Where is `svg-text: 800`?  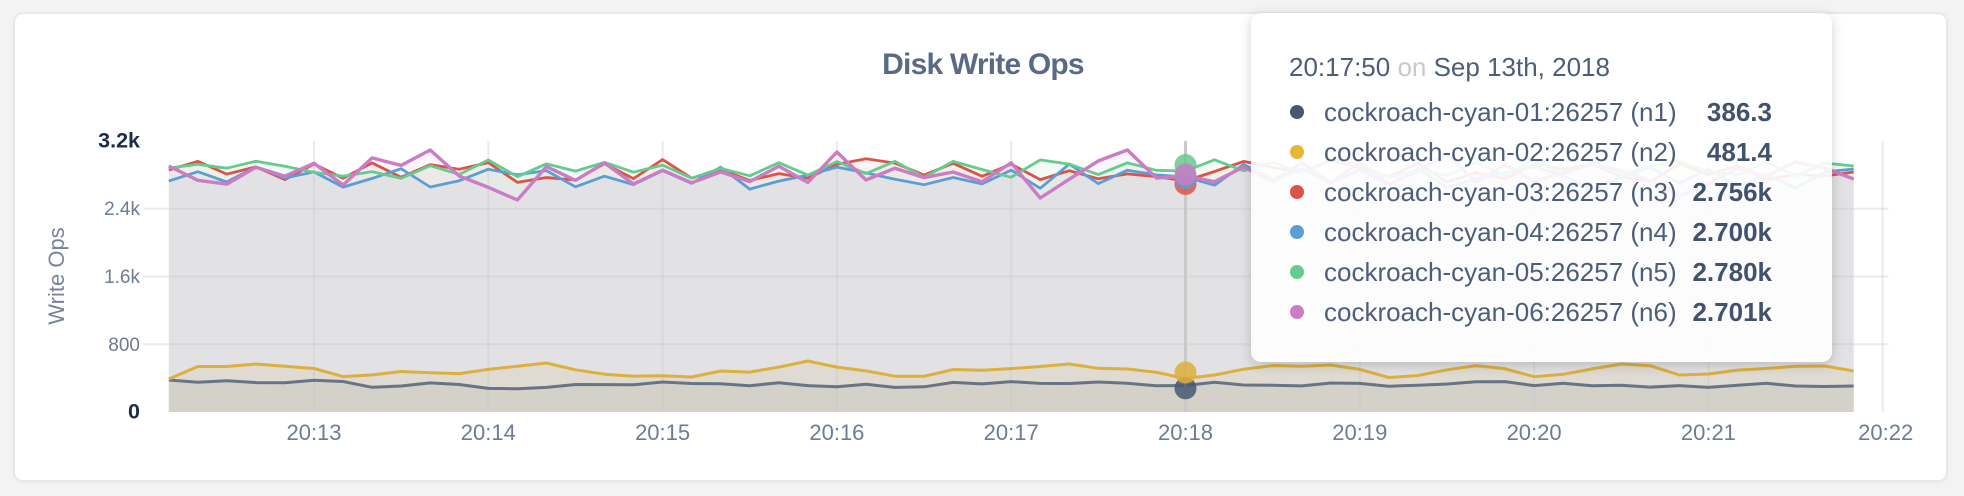 svg-text: 800 is located at coordinates (124, 345).